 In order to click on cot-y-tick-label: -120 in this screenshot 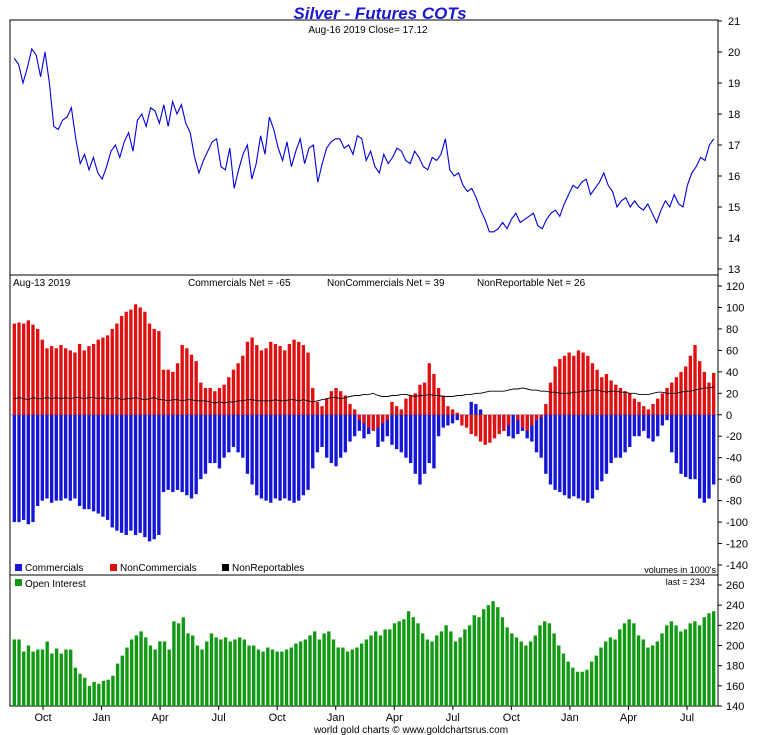, I will do `click(737, 545)`.